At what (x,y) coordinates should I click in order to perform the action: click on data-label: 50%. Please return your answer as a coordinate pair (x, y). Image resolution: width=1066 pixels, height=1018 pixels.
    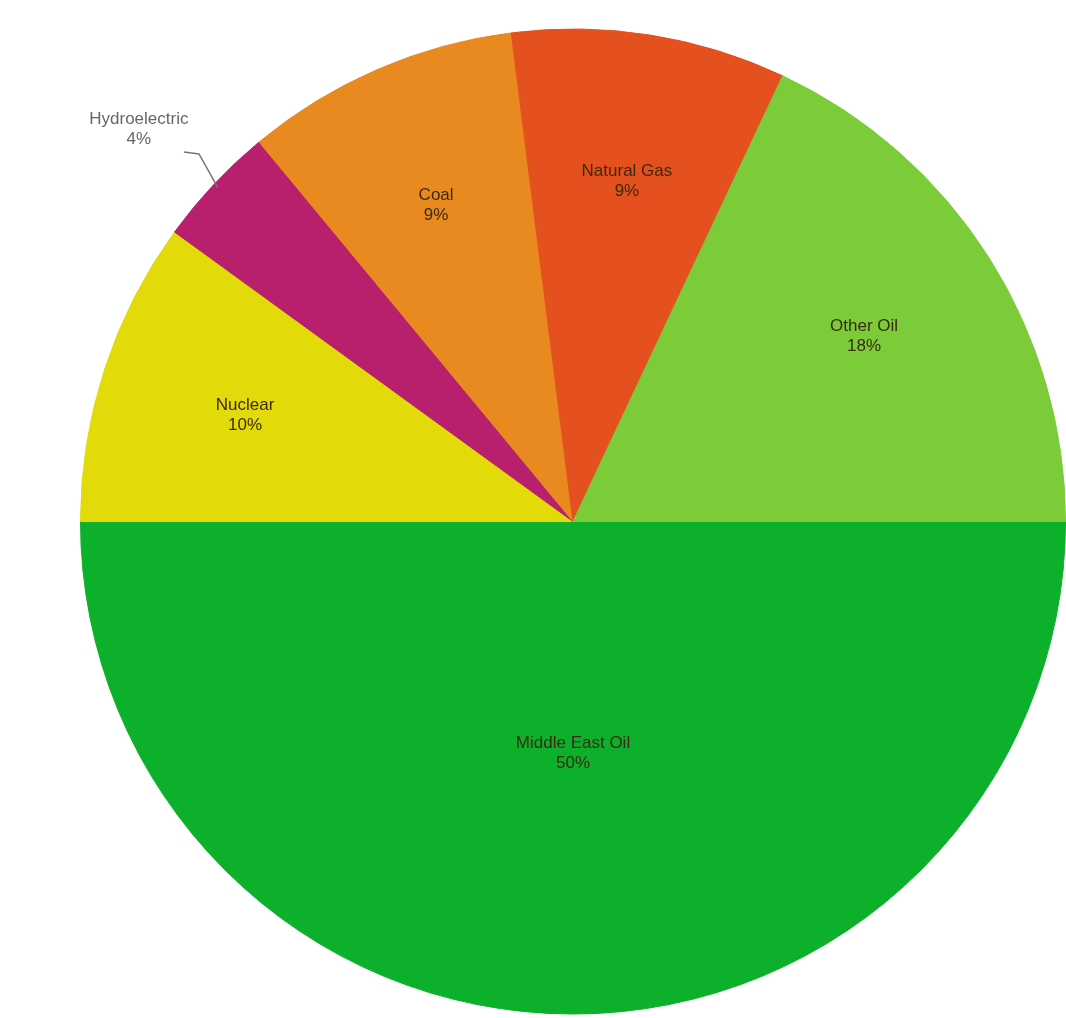
    Looking at the image, I should click on (573, 762).